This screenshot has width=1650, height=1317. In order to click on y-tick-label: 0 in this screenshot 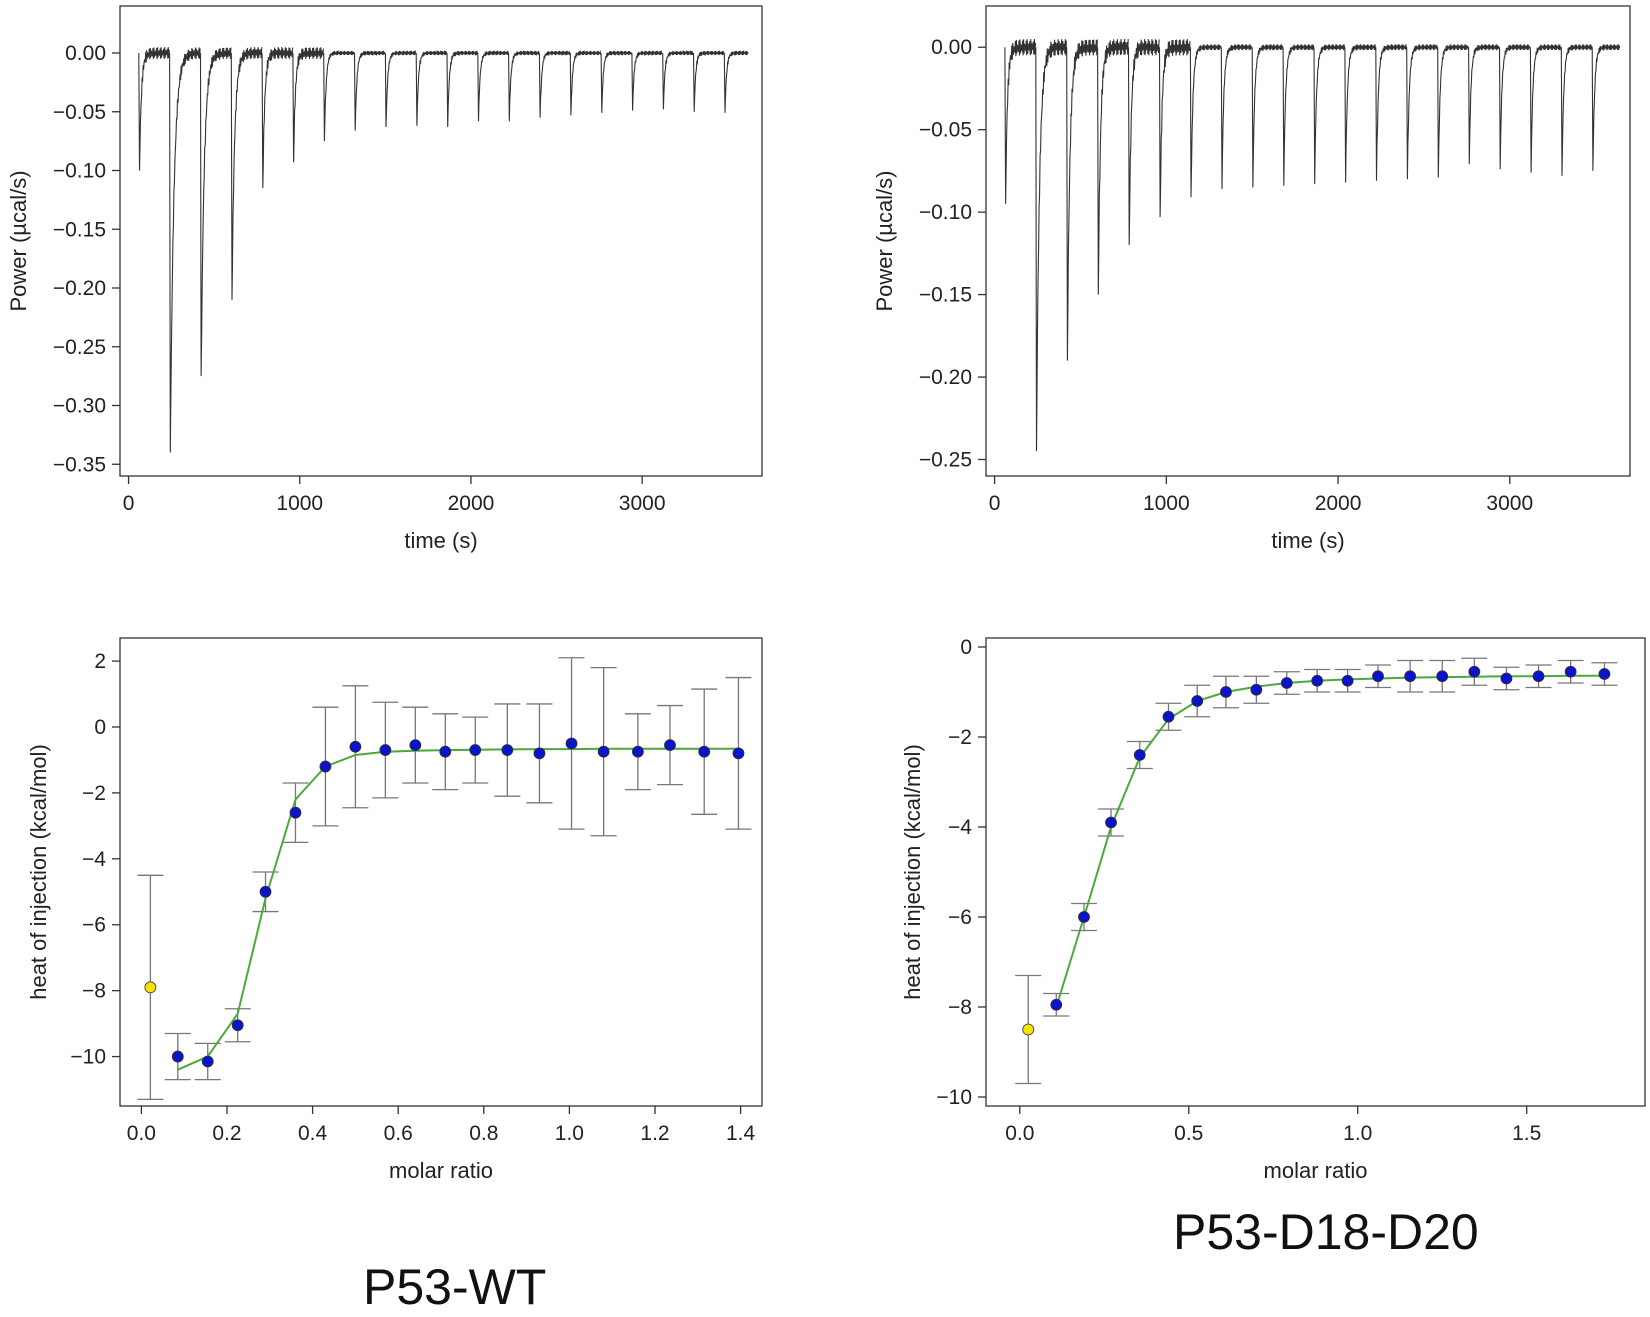, I will do `click(966, 647)`.